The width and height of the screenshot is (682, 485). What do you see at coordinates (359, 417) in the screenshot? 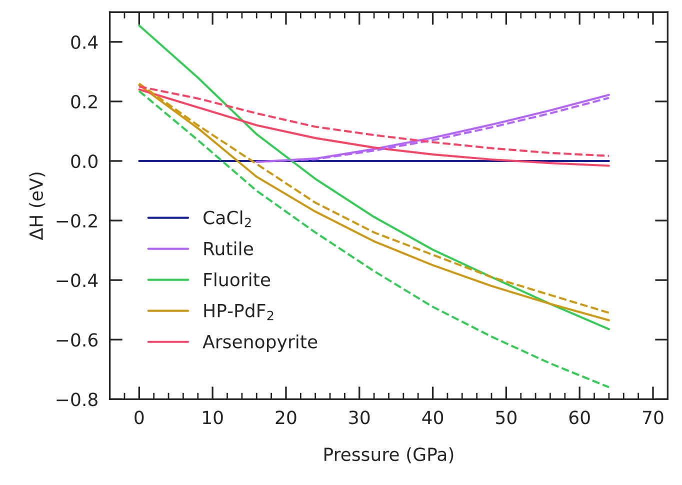
I see `x-tick-label: 30` at bounding box center [359, 417].